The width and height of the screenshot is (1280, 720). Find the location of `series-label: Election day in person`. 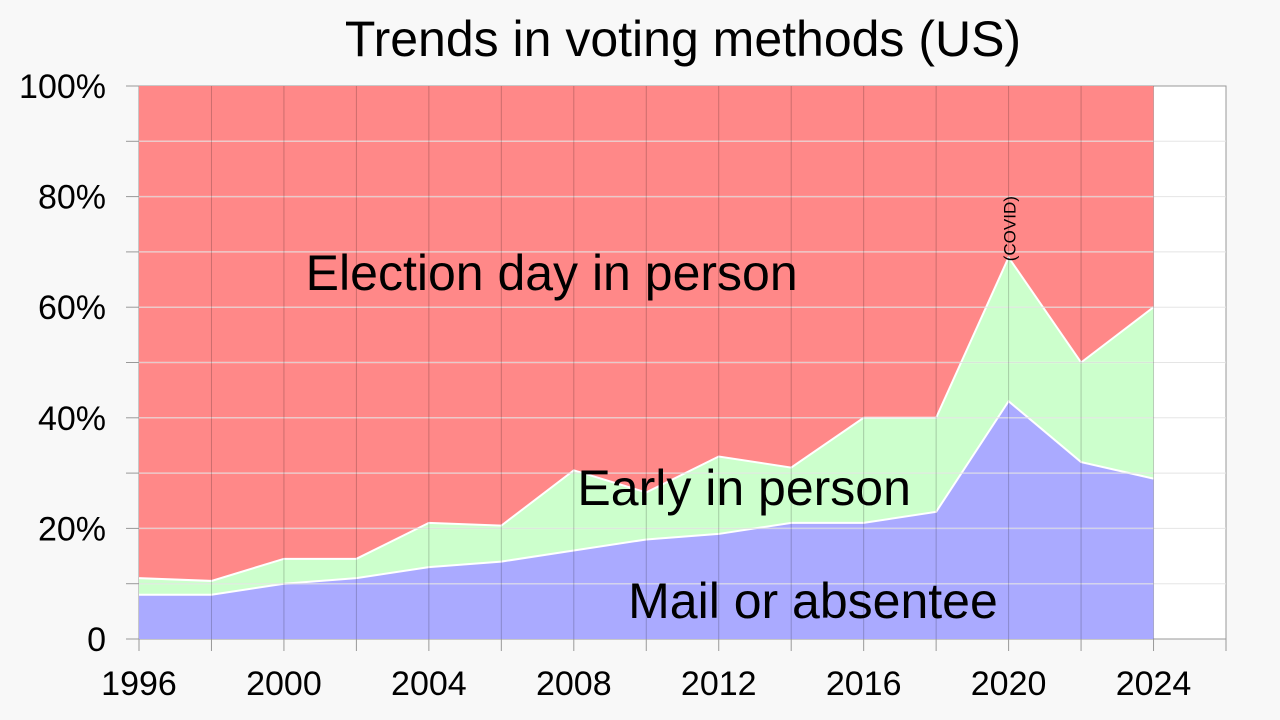

series-label: Election day in person is located at coordinates (552, 273).